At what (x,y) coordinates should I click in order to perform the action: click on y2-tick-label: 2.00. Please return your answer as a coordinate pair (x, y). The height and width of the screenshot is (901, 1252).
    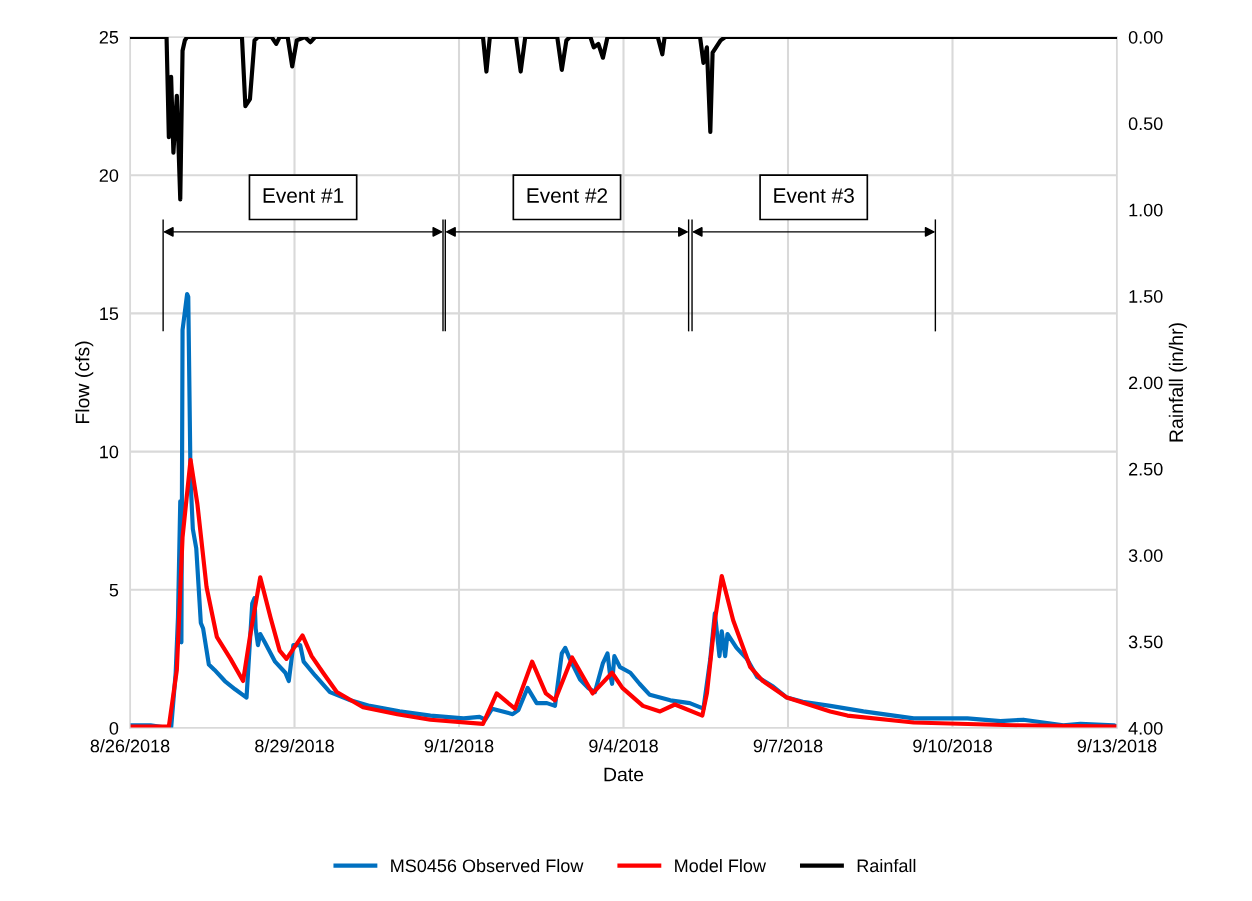
    Looking at the image, I should click on (1146, 383).